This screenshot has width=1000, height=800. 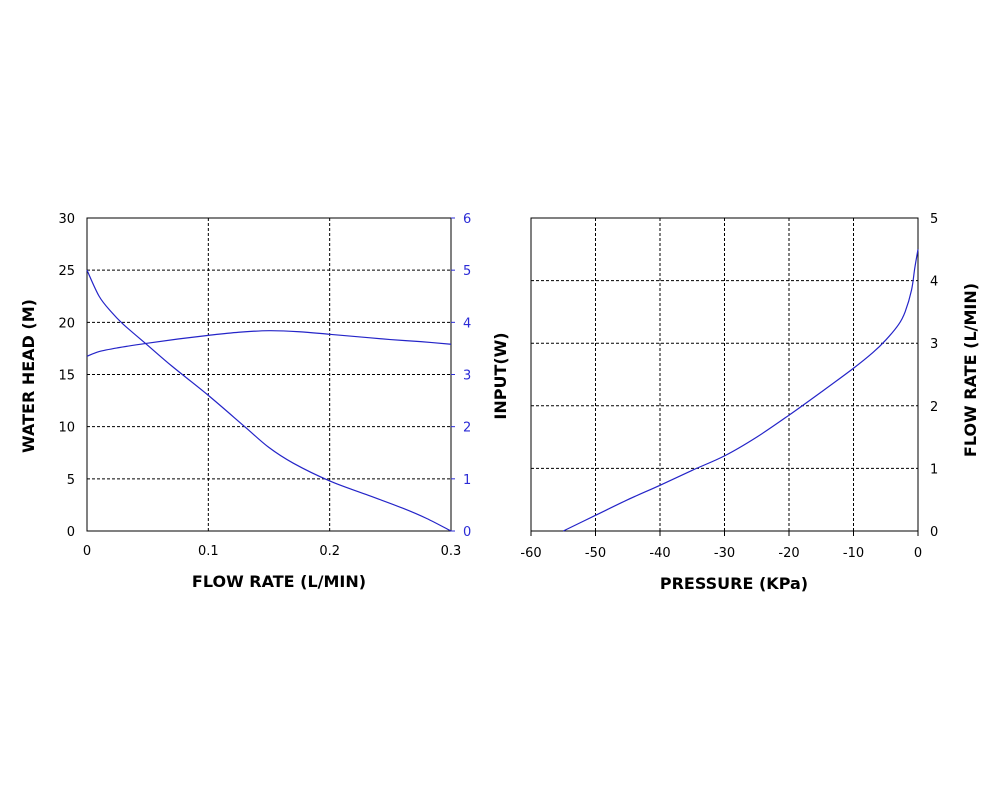 I want to click on chart1-y2-tick-label: 2, so click(x=467, y=428).